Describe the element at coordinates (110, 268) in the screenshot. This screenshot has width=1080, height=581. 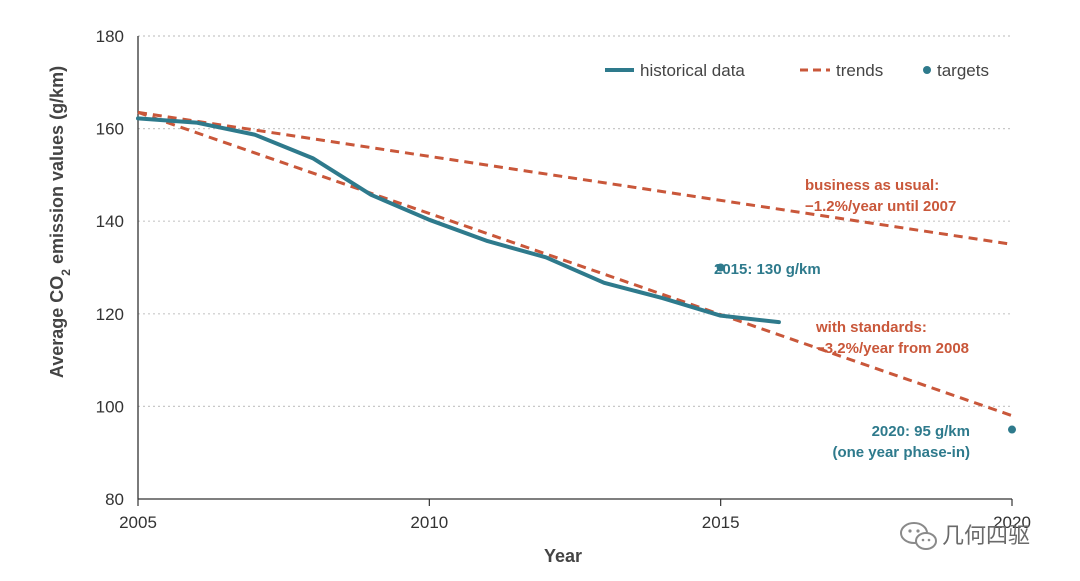
I see `y-tick-labels: 80 100 120 140 160 180` at that location.